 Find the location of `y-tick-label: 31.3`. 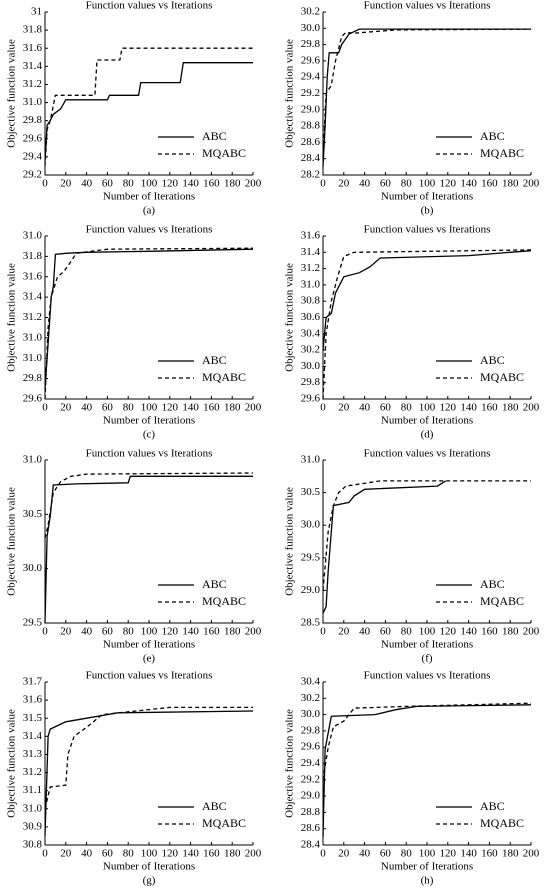

y-tick-label: 31.3 is located at coordinates (33, 754).